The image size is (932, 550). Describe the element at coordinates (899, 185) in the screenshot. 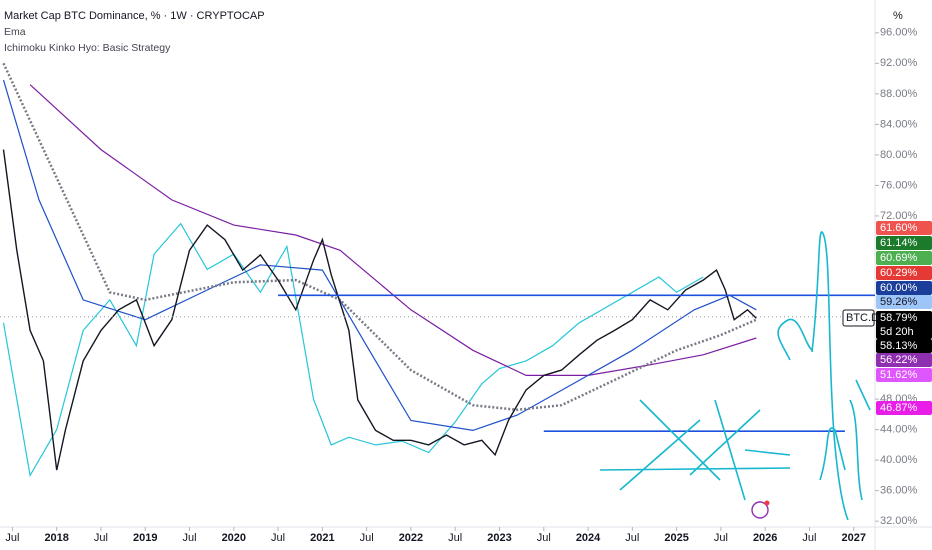

I see `y-tick-label: 76.00%` at that location.